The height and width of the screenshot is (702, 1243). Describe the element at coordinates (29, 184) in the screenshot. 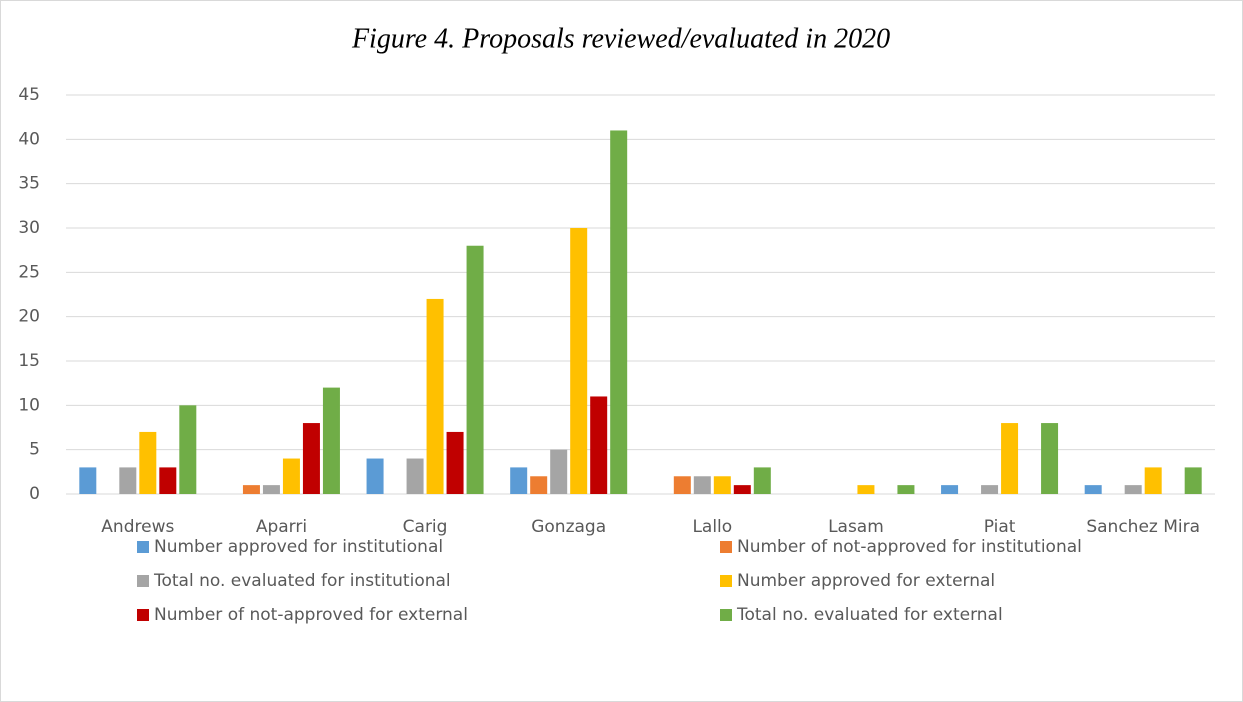

I see `y-tick-label: 35` at that location.